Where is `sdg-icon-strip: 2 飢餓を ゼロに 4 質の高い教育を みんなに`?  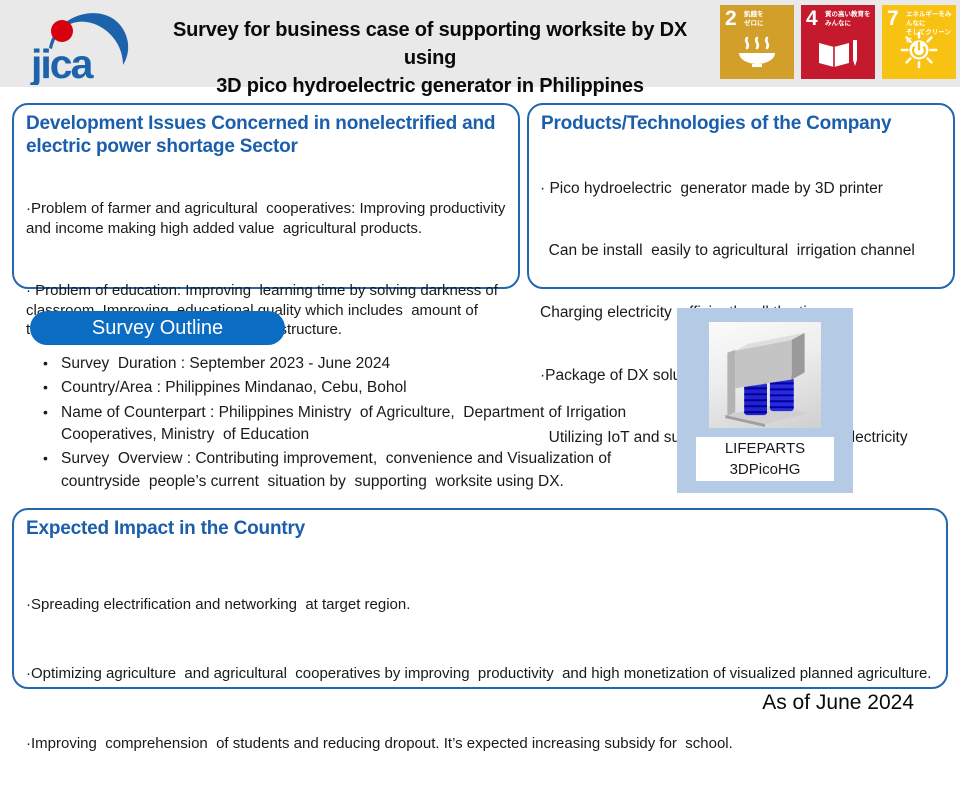 sdg-icon-strip: 2 飢餓を ゼロに 4 質の高い教育を みんなに is located at coordinates (838, 42).